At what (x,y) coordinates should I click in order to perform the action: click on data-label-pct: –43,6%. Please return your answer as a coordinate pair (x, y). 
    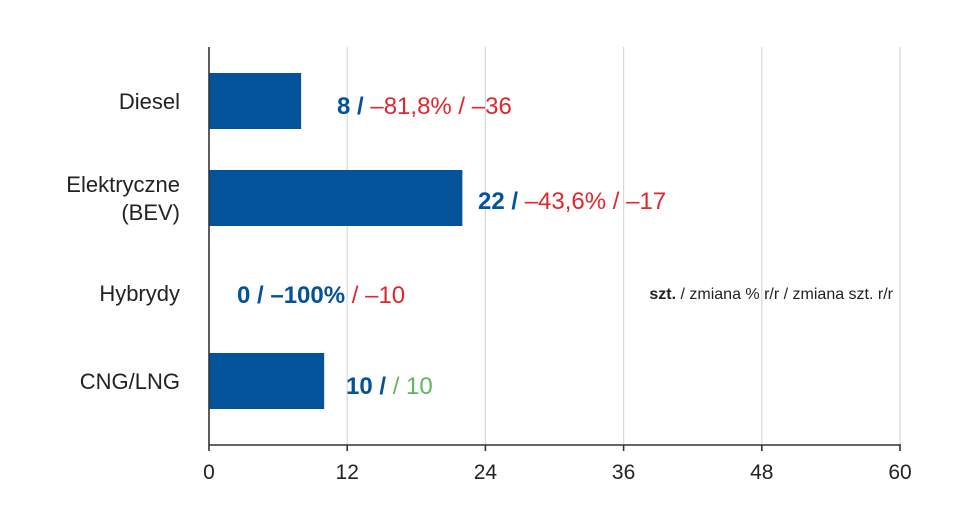
    Looking at the image, I should click on (565, 201).